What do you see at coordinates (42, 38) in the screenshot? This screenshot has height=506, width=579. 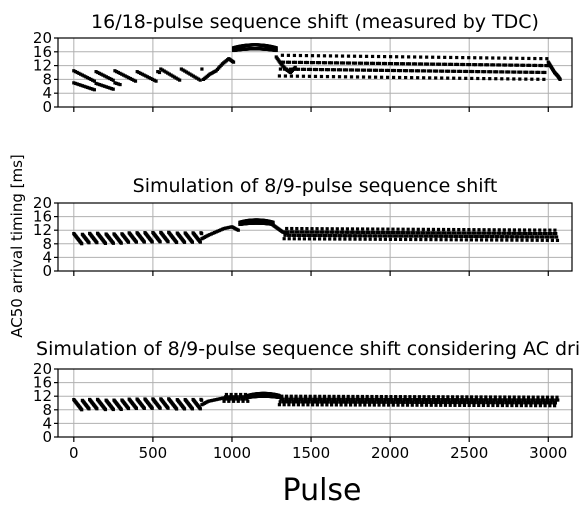 I see `y-tick-label: 20` at bounding box center [42, 38].